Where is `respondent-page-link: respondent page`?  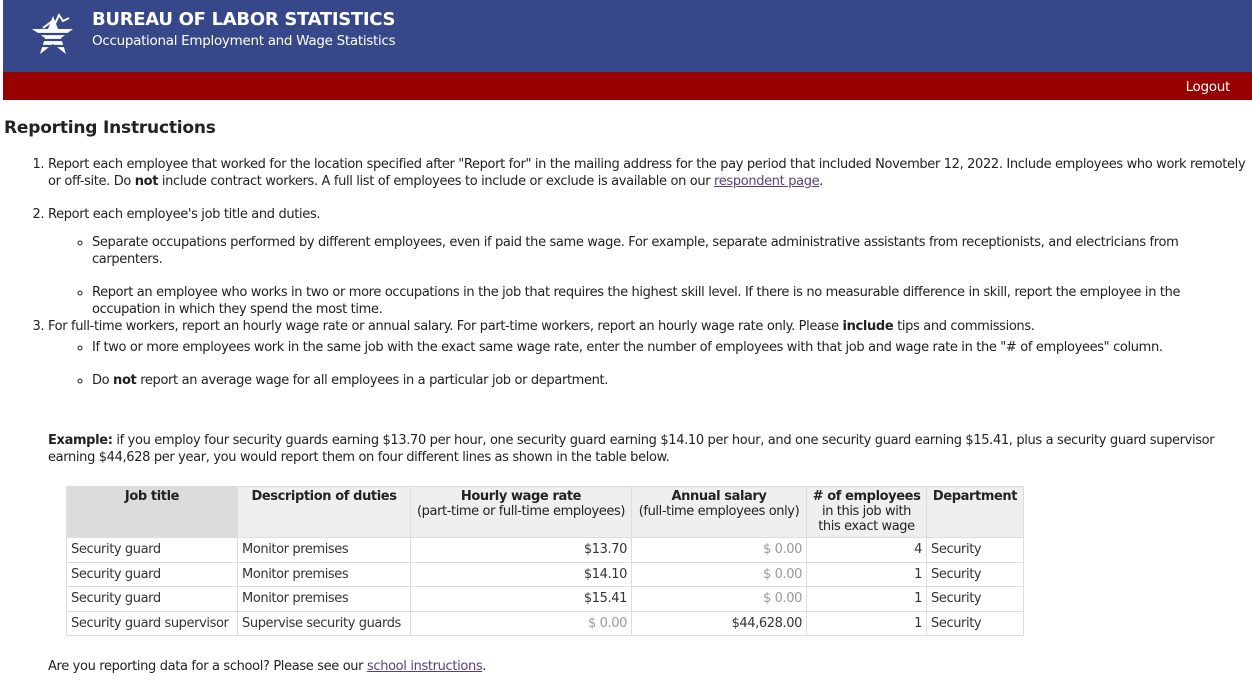 respondent-page-link: respondent page is located at coordinates (767, 181).